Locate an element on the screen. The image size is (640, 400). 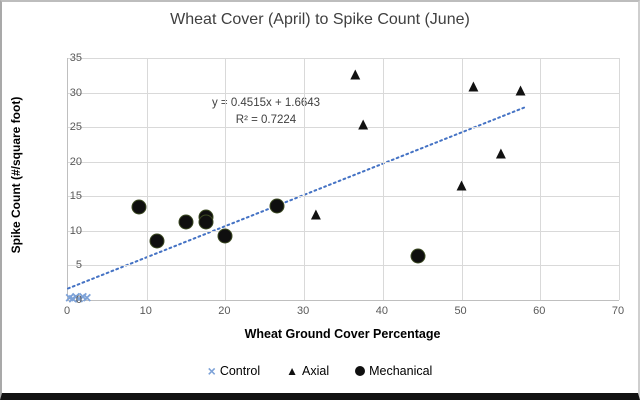
y-tick-label: 10 is located at coordinates (75, 230).